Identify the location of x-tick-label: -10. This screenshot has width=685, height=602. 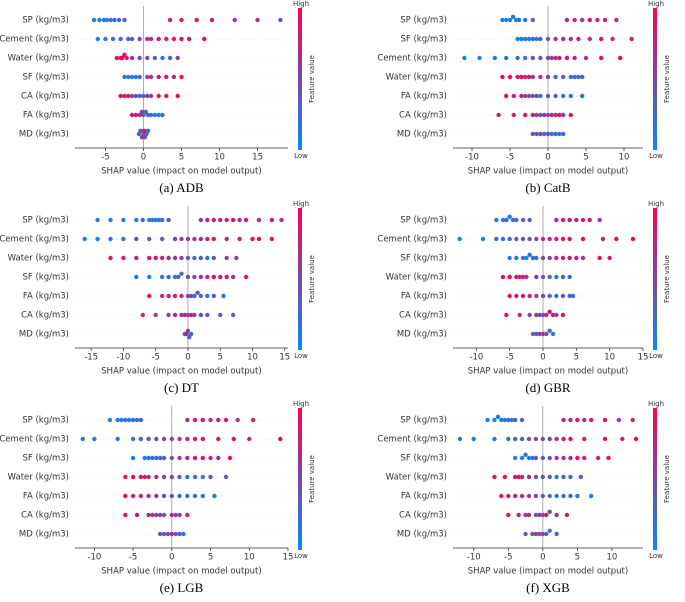
(123, 358).